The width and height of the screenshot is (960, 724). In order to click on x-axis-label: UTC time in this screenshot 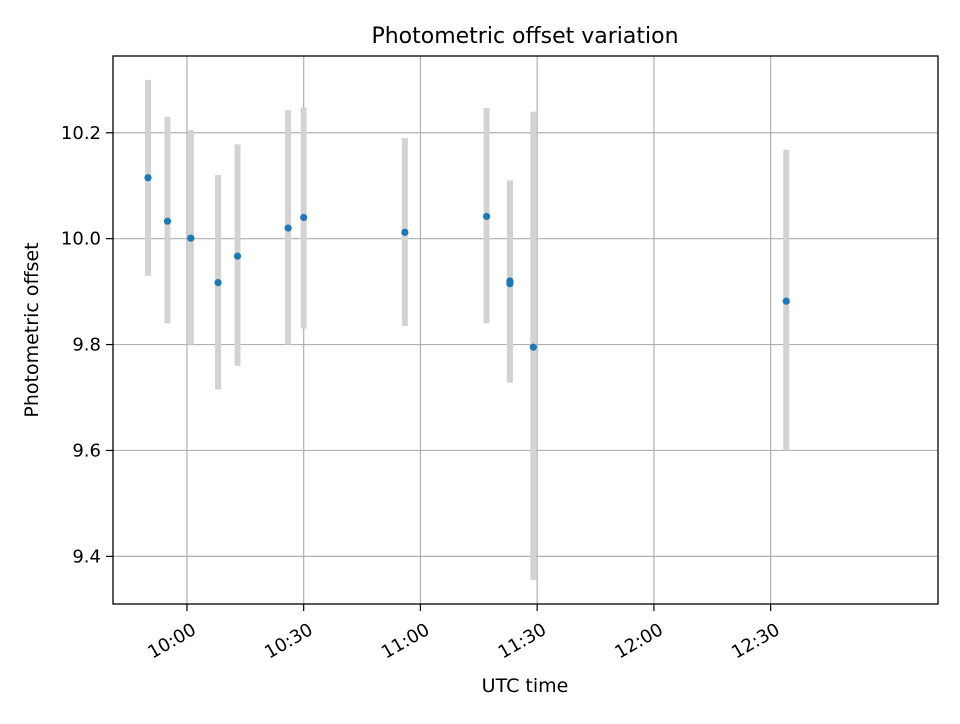, I will do `click(525, 686)`.